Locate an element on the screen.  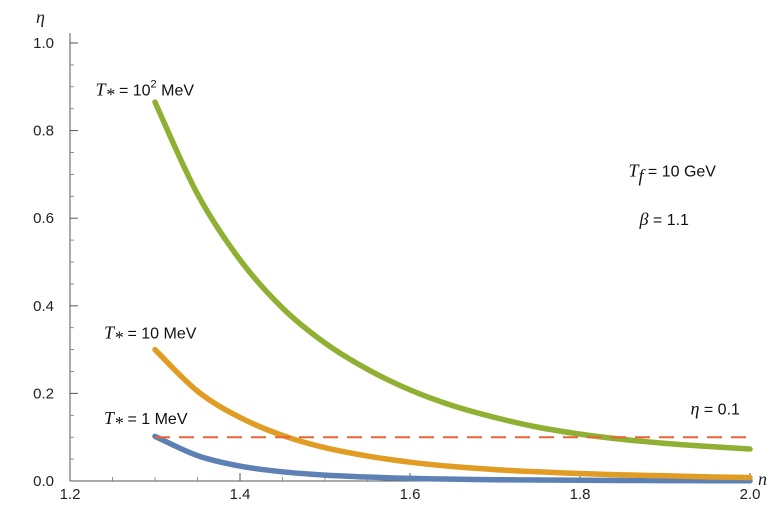
annotation-t1: T* = 1 MeV is located at coordinates (146, 420).